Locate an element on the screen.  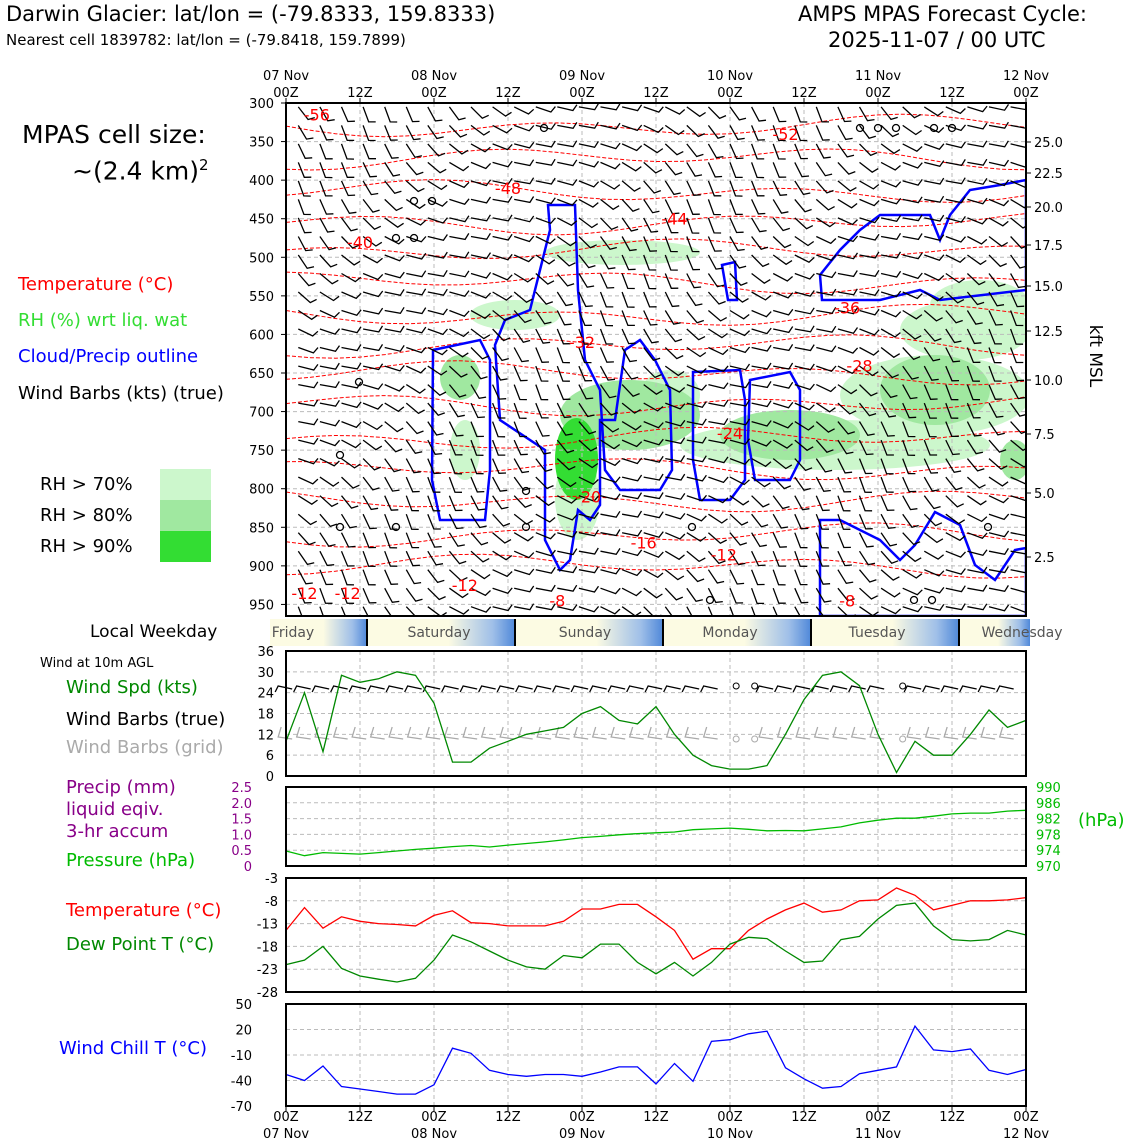
pressure-tick-label: 650 is located at coordinates (261, 374).